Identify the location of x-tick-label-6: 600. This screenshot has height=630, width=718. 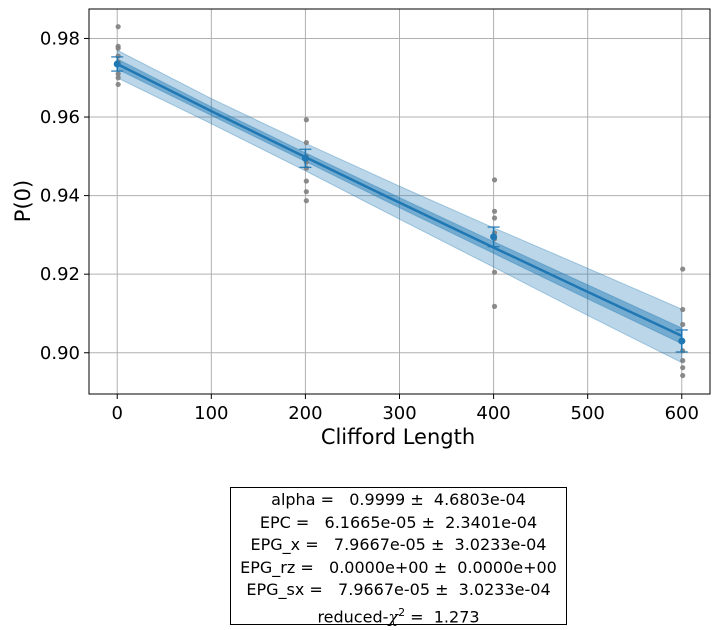
(682, 413).